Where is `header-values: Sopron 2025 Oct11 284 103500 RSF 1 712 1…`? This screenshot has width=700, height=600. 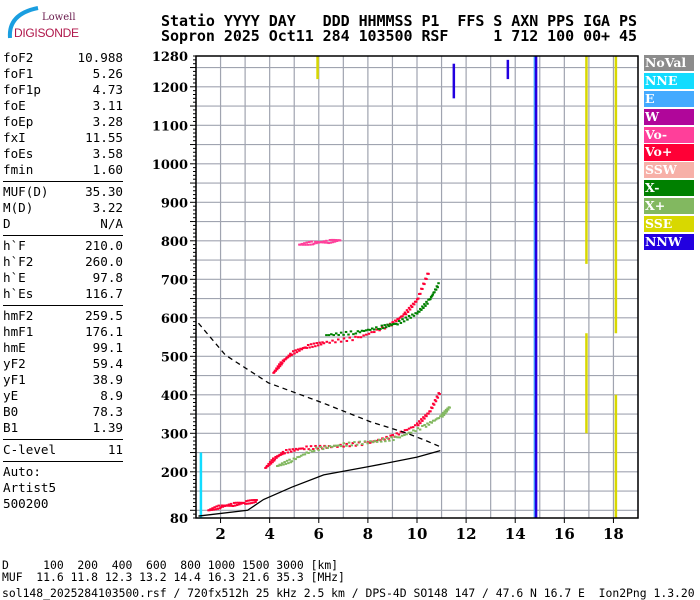 header-values: Sopron 2025 Oct11 284 103500 RSF 1 712 1… is located at coordinates (399, 36).